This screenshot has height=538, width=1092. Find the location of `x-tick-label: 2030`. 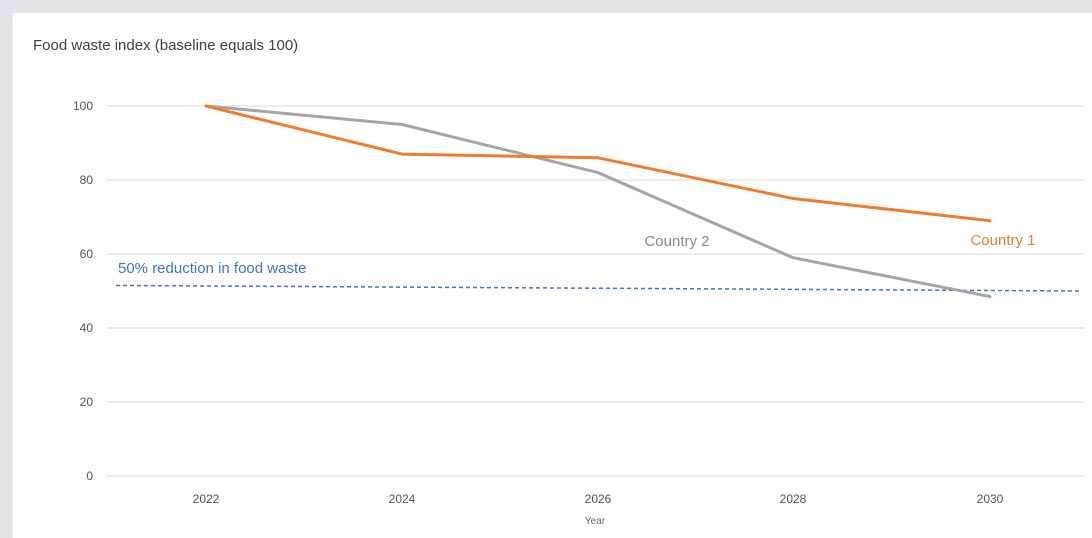

x-tick-label: 2030 is located at coordinates (990, 499).